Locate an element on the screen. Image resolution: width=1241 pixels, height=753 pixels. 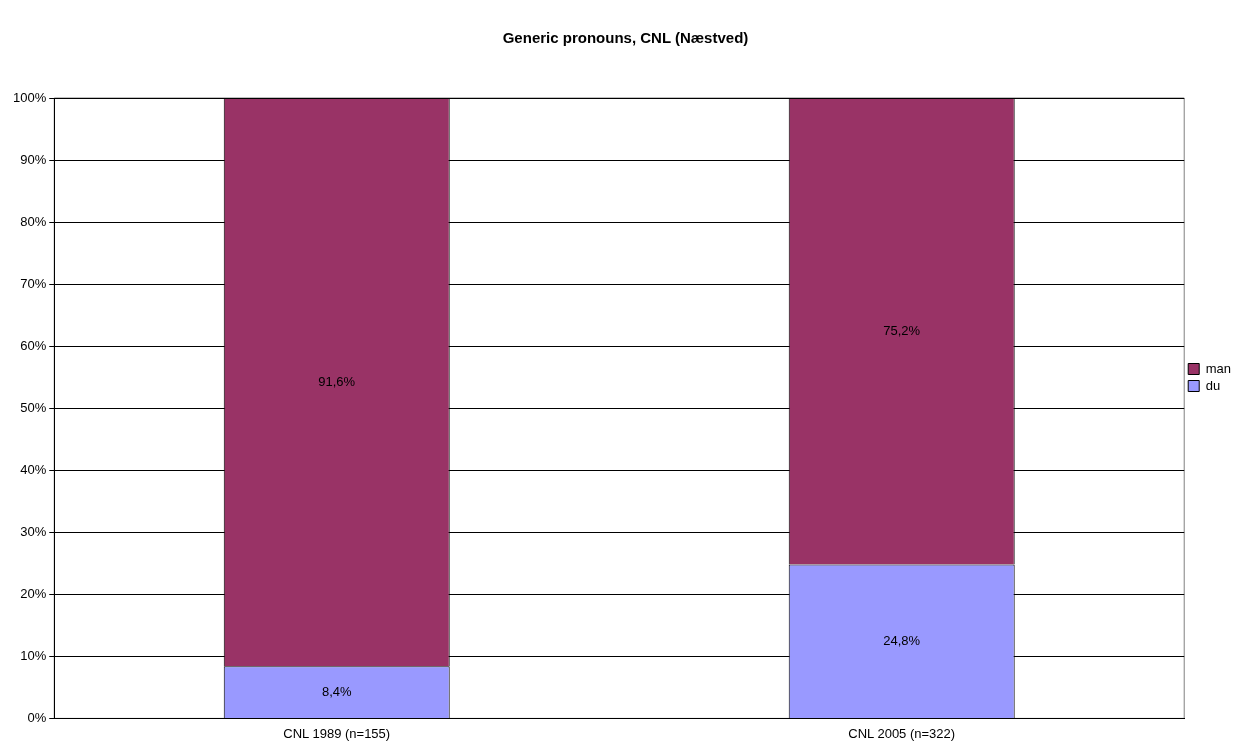
y-tick-label: 20% is located at coordinates (33, 593).